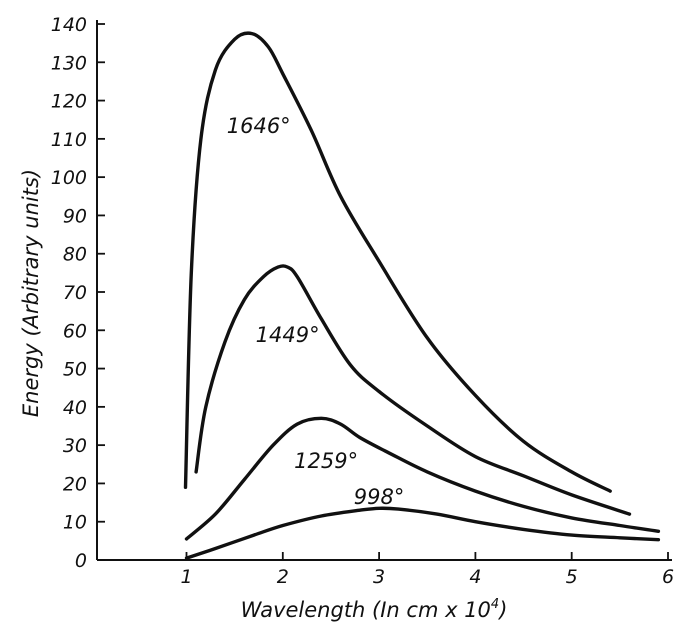 The width and height of the screenshot is (691, 623). I want to click on y-tick-label: 10, so click(75, 523).